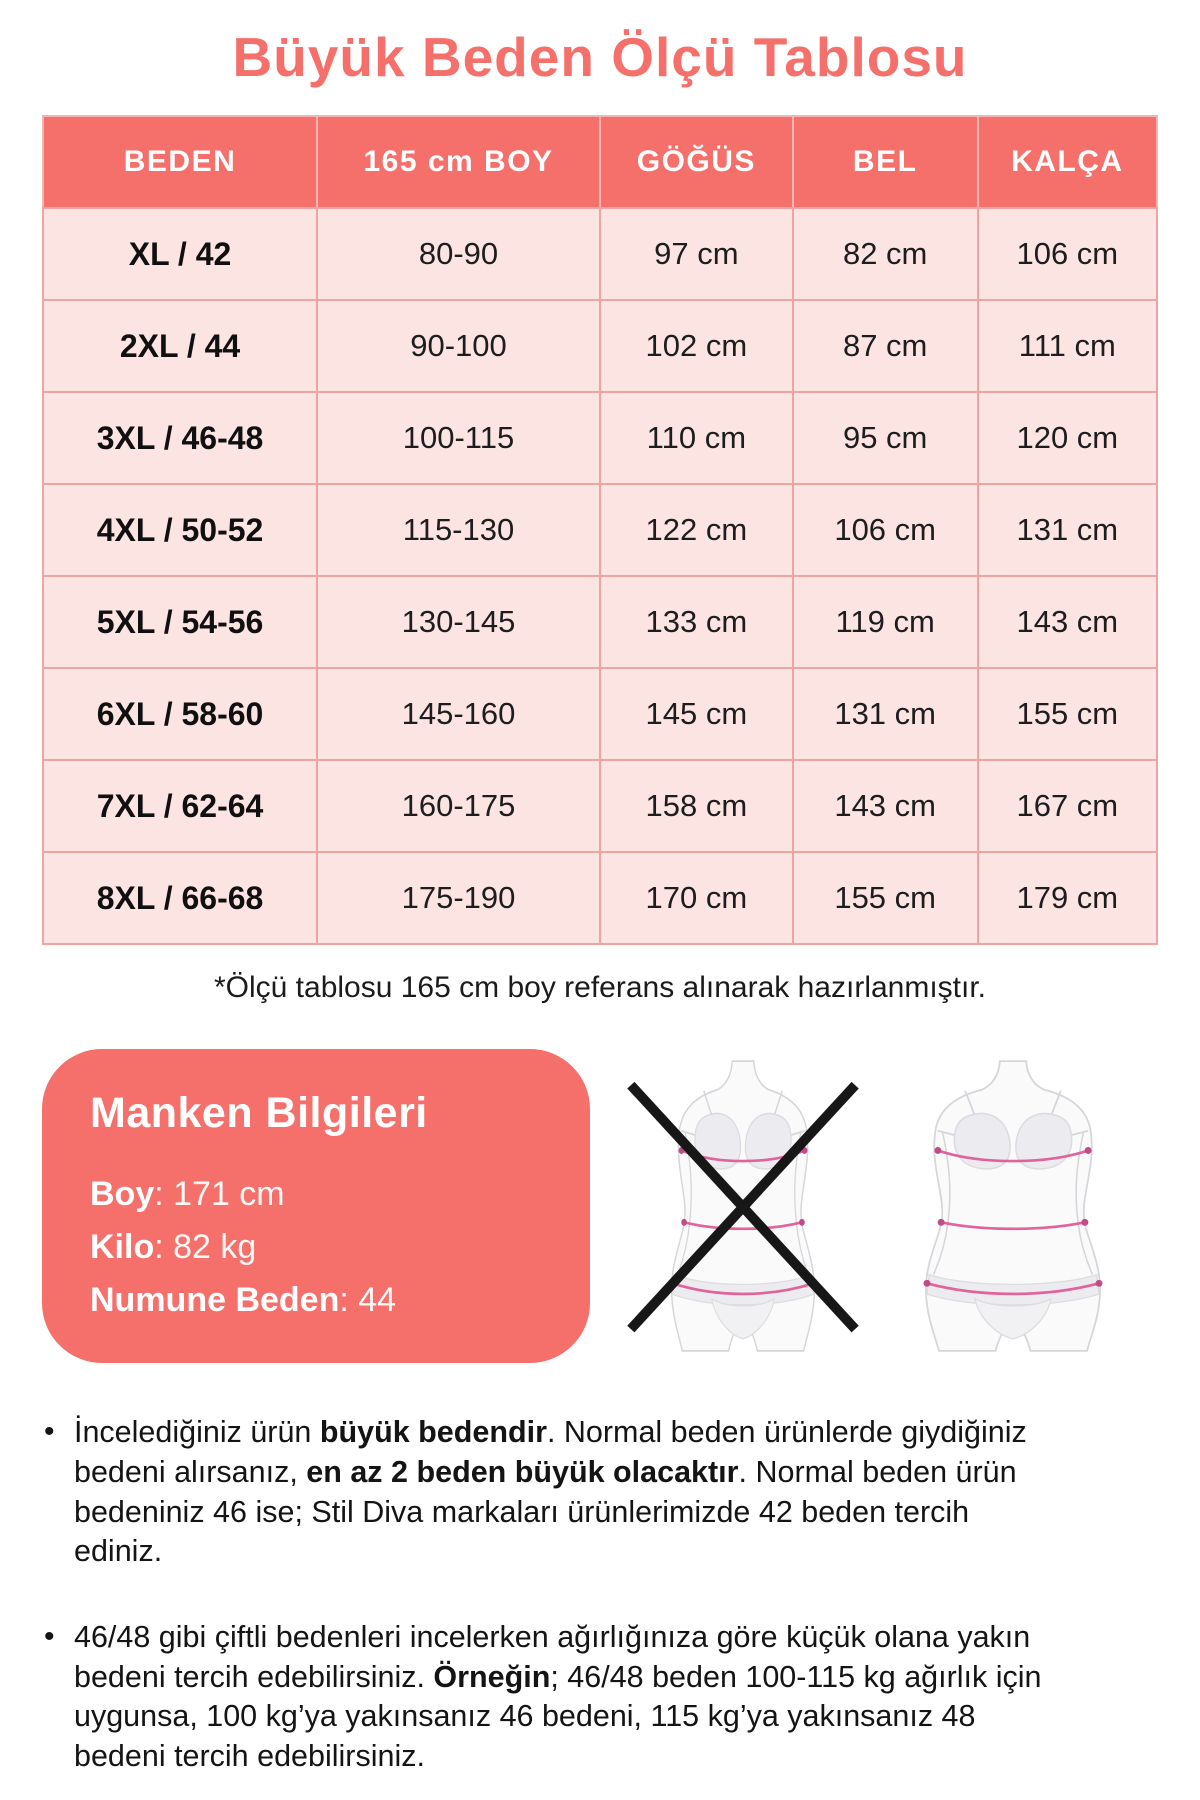 This screenshot has height=1800, width=1200. What do you see at coordinates (458, 530) in the screenshot?
I see `measure-cell: 115-130` at bounding box center [458, 530].